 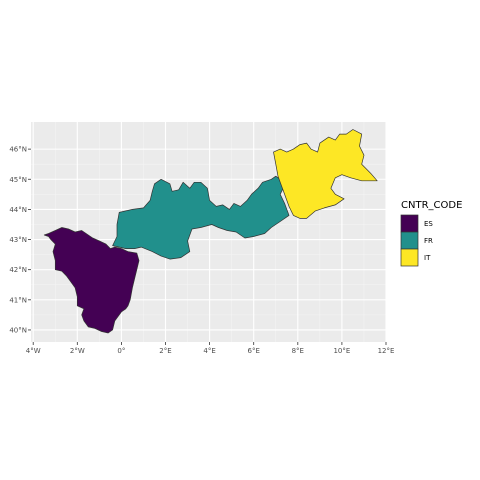 What do you see at coordinates (428, 224) in the screenshot?
I see `legend-label-es: ES` at bounding box center [428, 224].